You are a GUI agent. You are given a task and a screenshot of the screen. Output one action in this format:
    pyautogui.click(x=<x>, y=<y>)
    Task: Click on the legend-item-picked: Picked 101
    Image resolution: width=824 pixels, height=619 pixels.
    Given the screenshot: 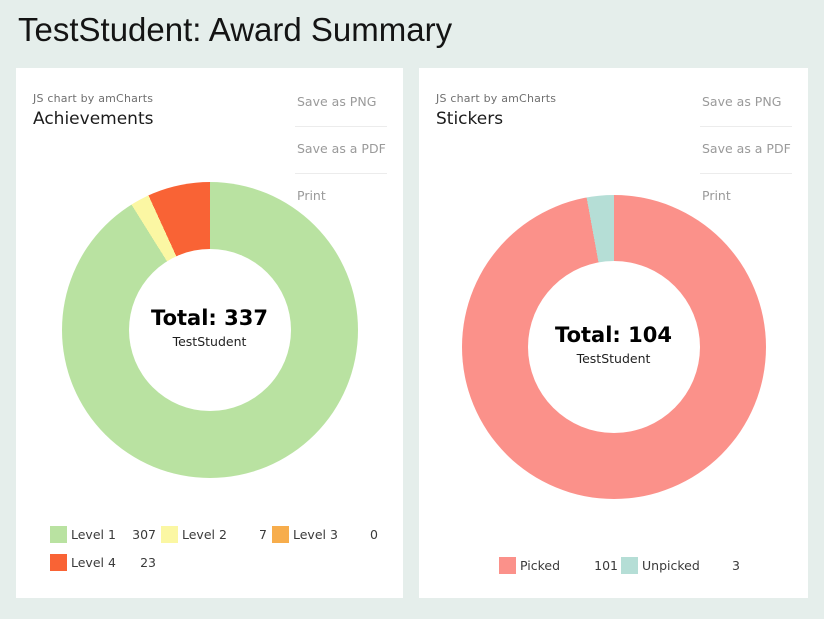 What is the action you would take?
    pyautogui.click(x=560, y=565)
    